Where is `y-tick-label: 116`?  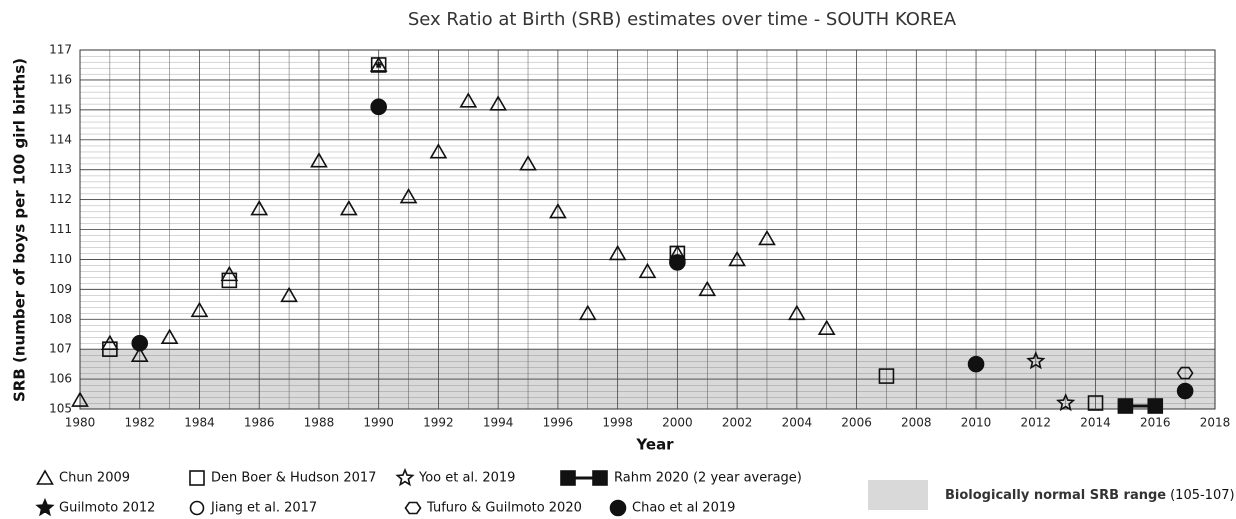 y-tick-label: 116 is located at coordinates (60, 79).